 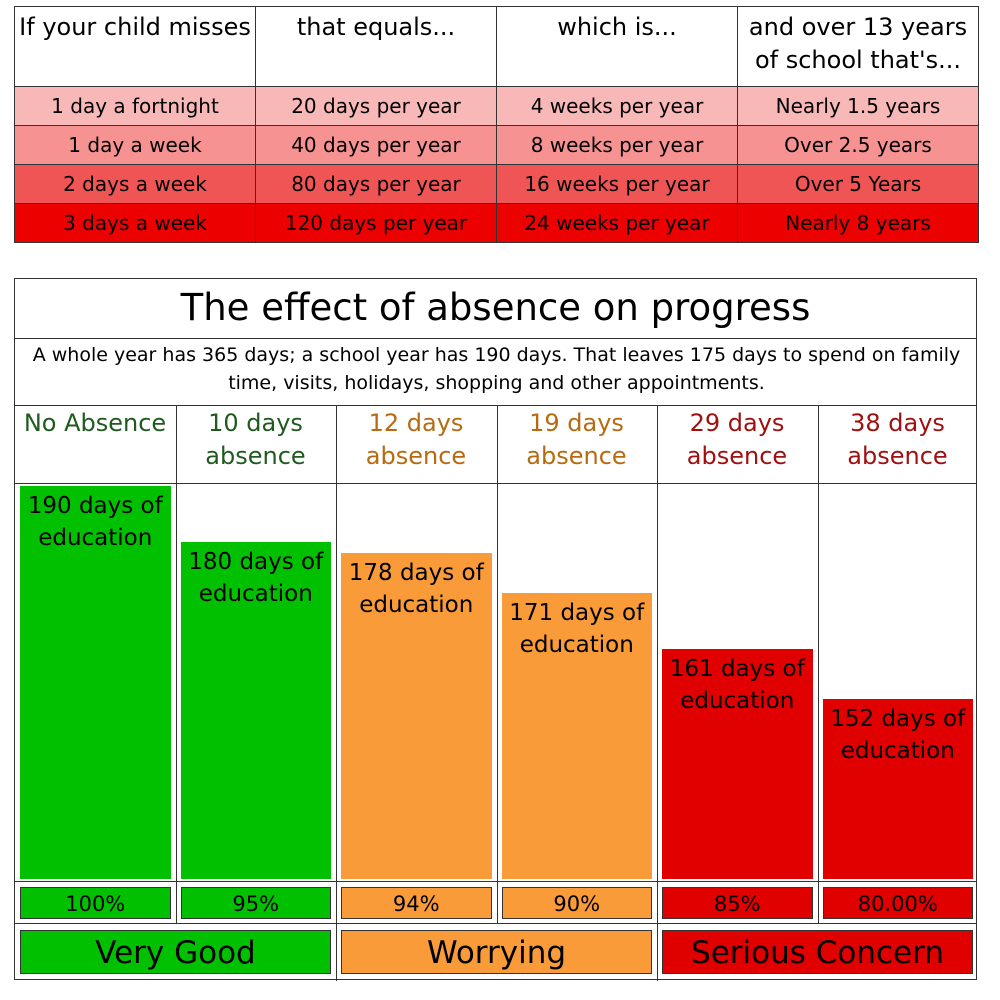 I want to click on chart-title: The effect of absence on progress, so click(x=495, y=309).